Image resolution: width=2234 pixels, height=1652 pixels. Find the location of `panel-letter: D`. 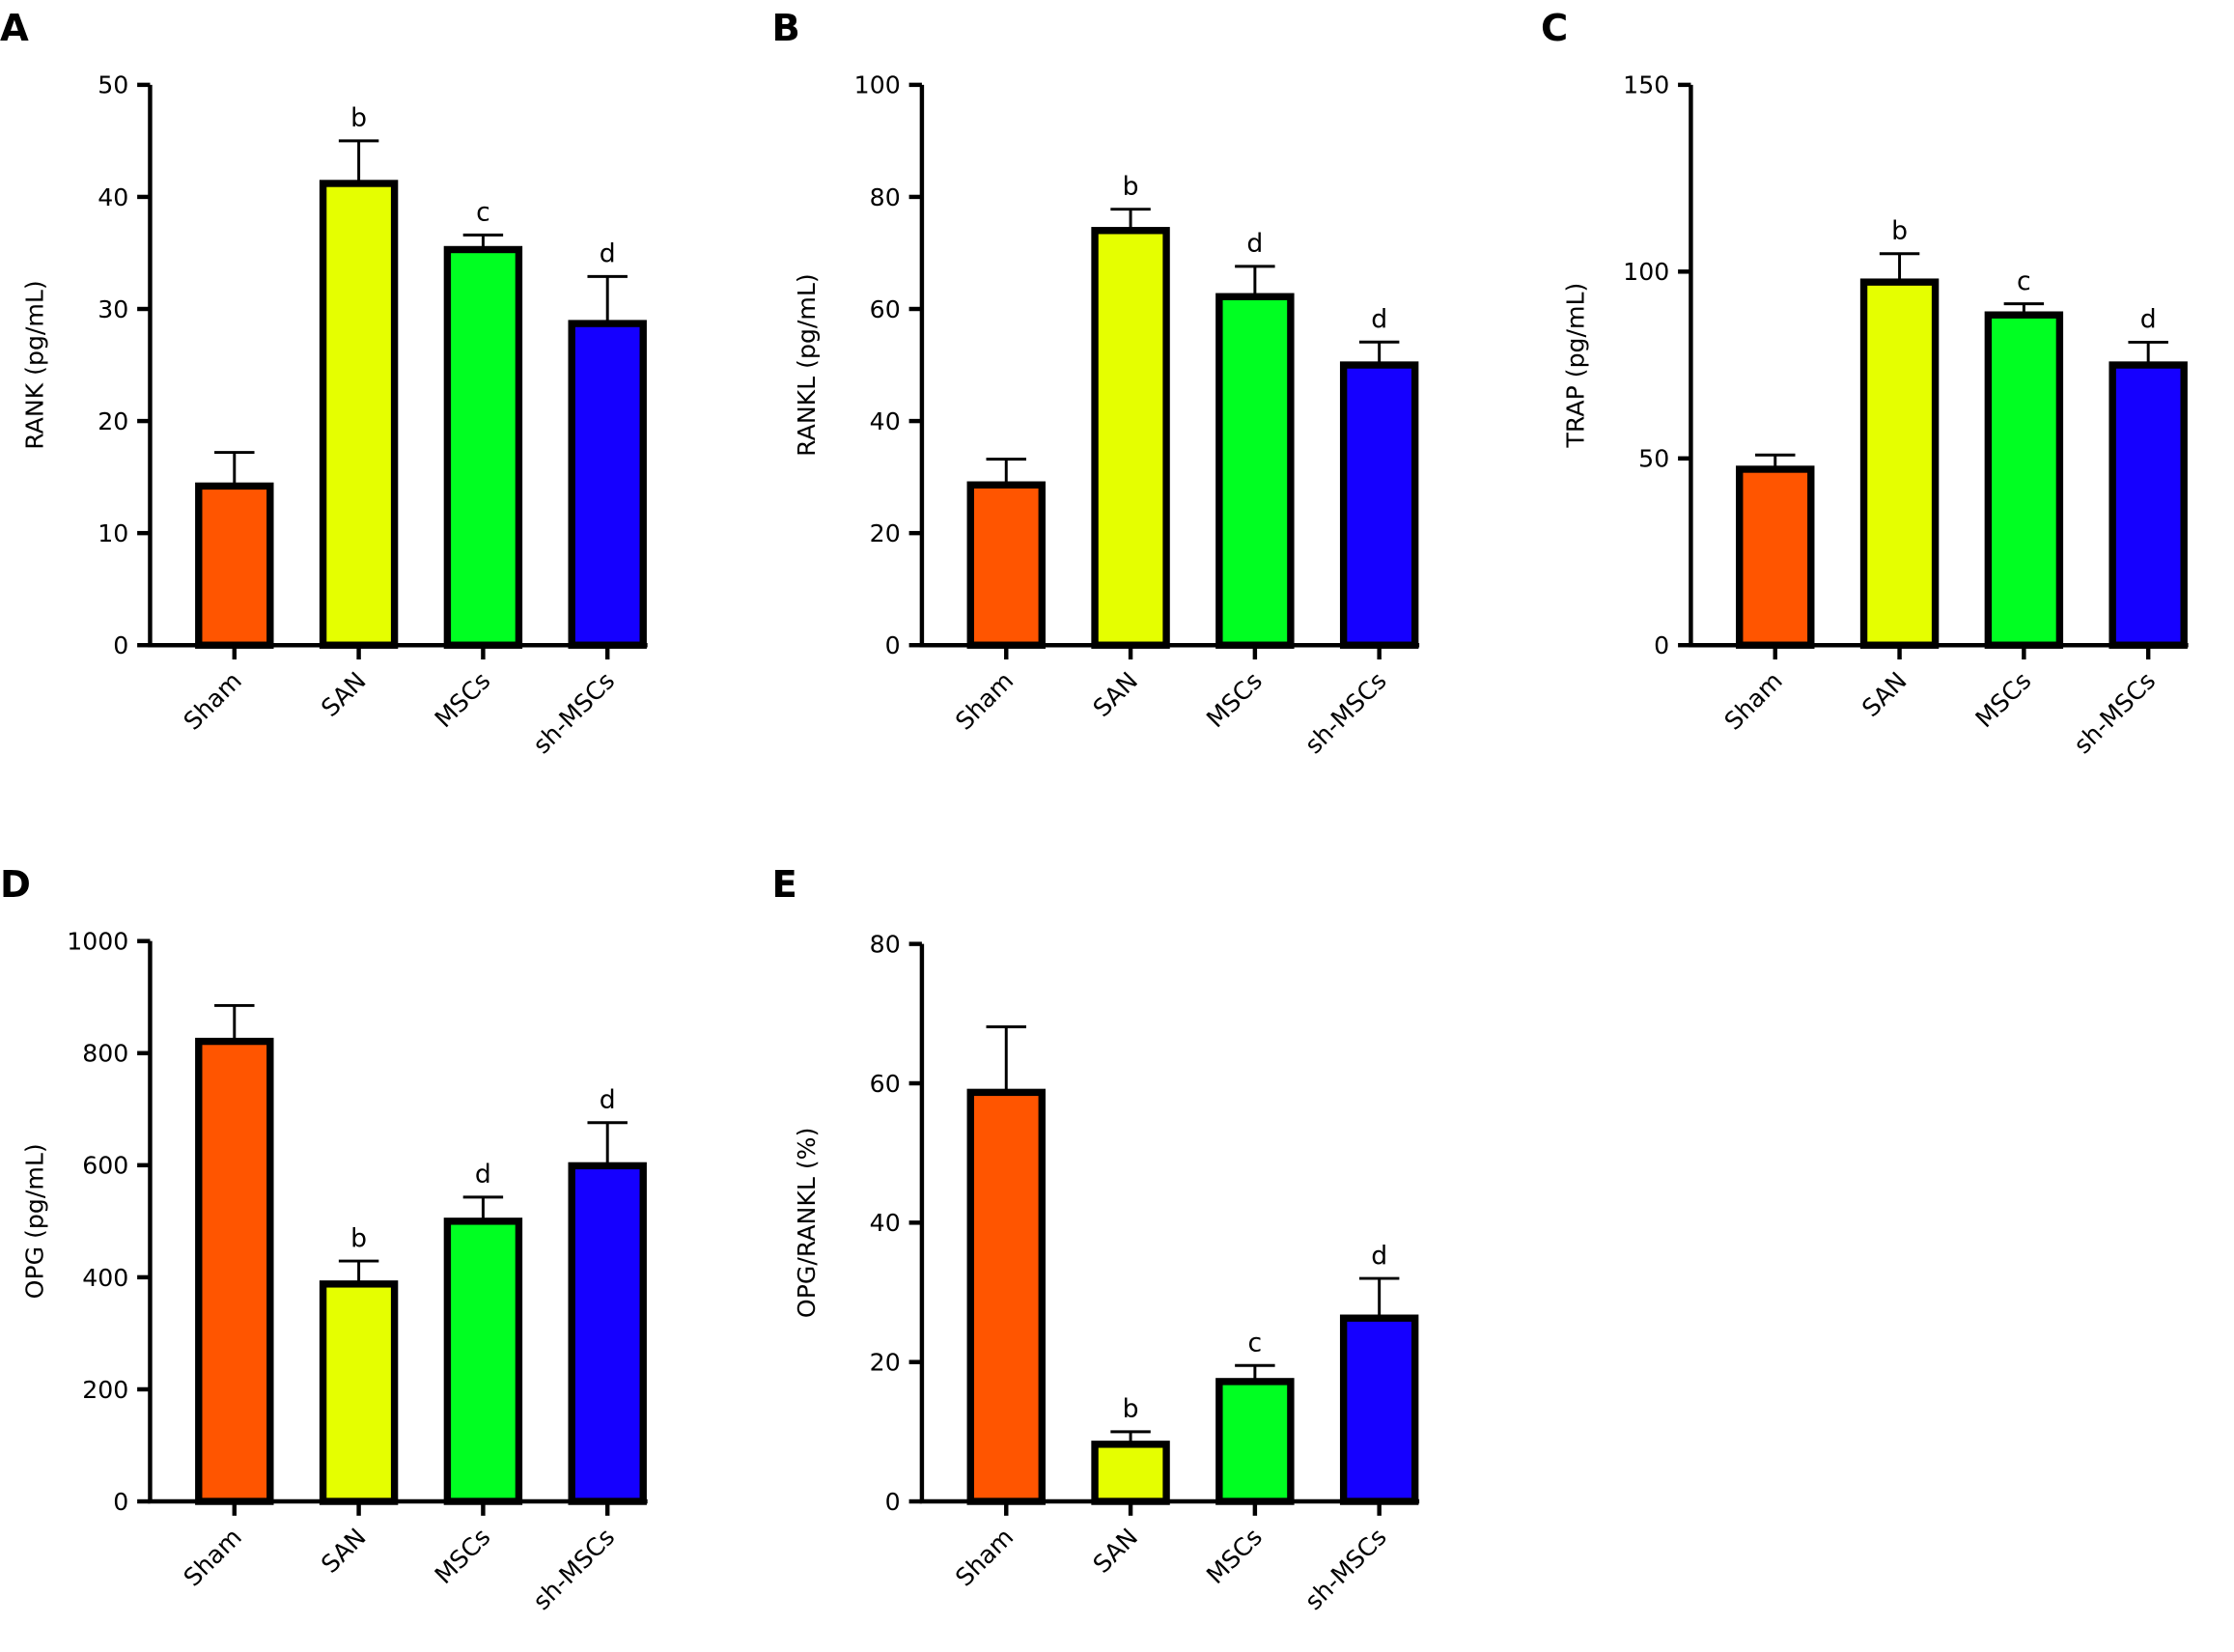

panel-letter: D is located at coordinates (16, 885).